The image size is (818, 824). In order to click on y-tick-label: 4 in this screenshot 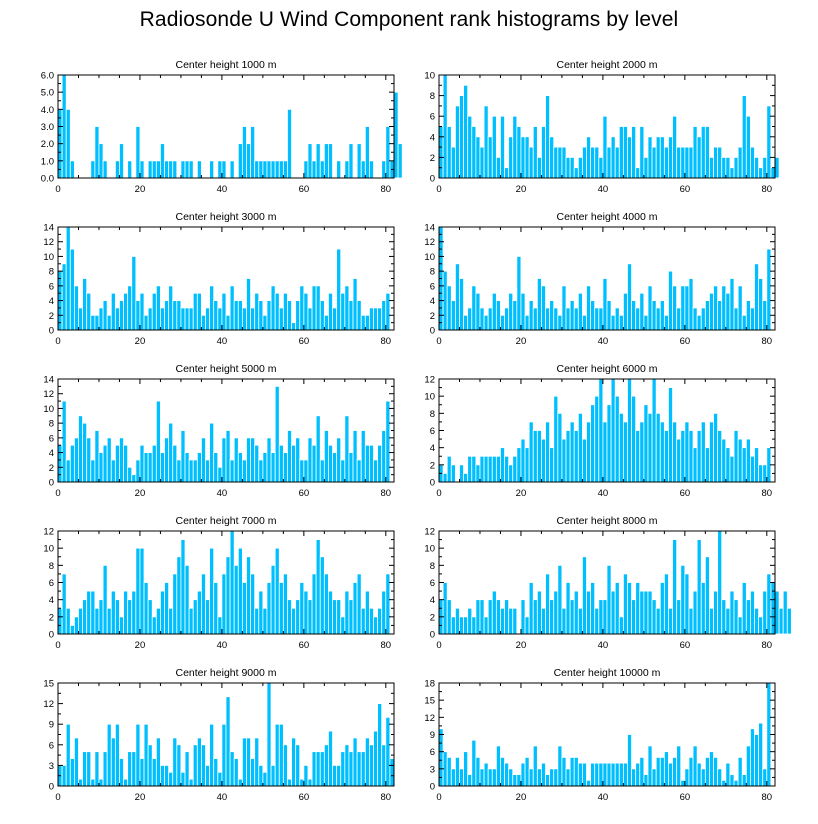, I will do `click(432, 137)`.